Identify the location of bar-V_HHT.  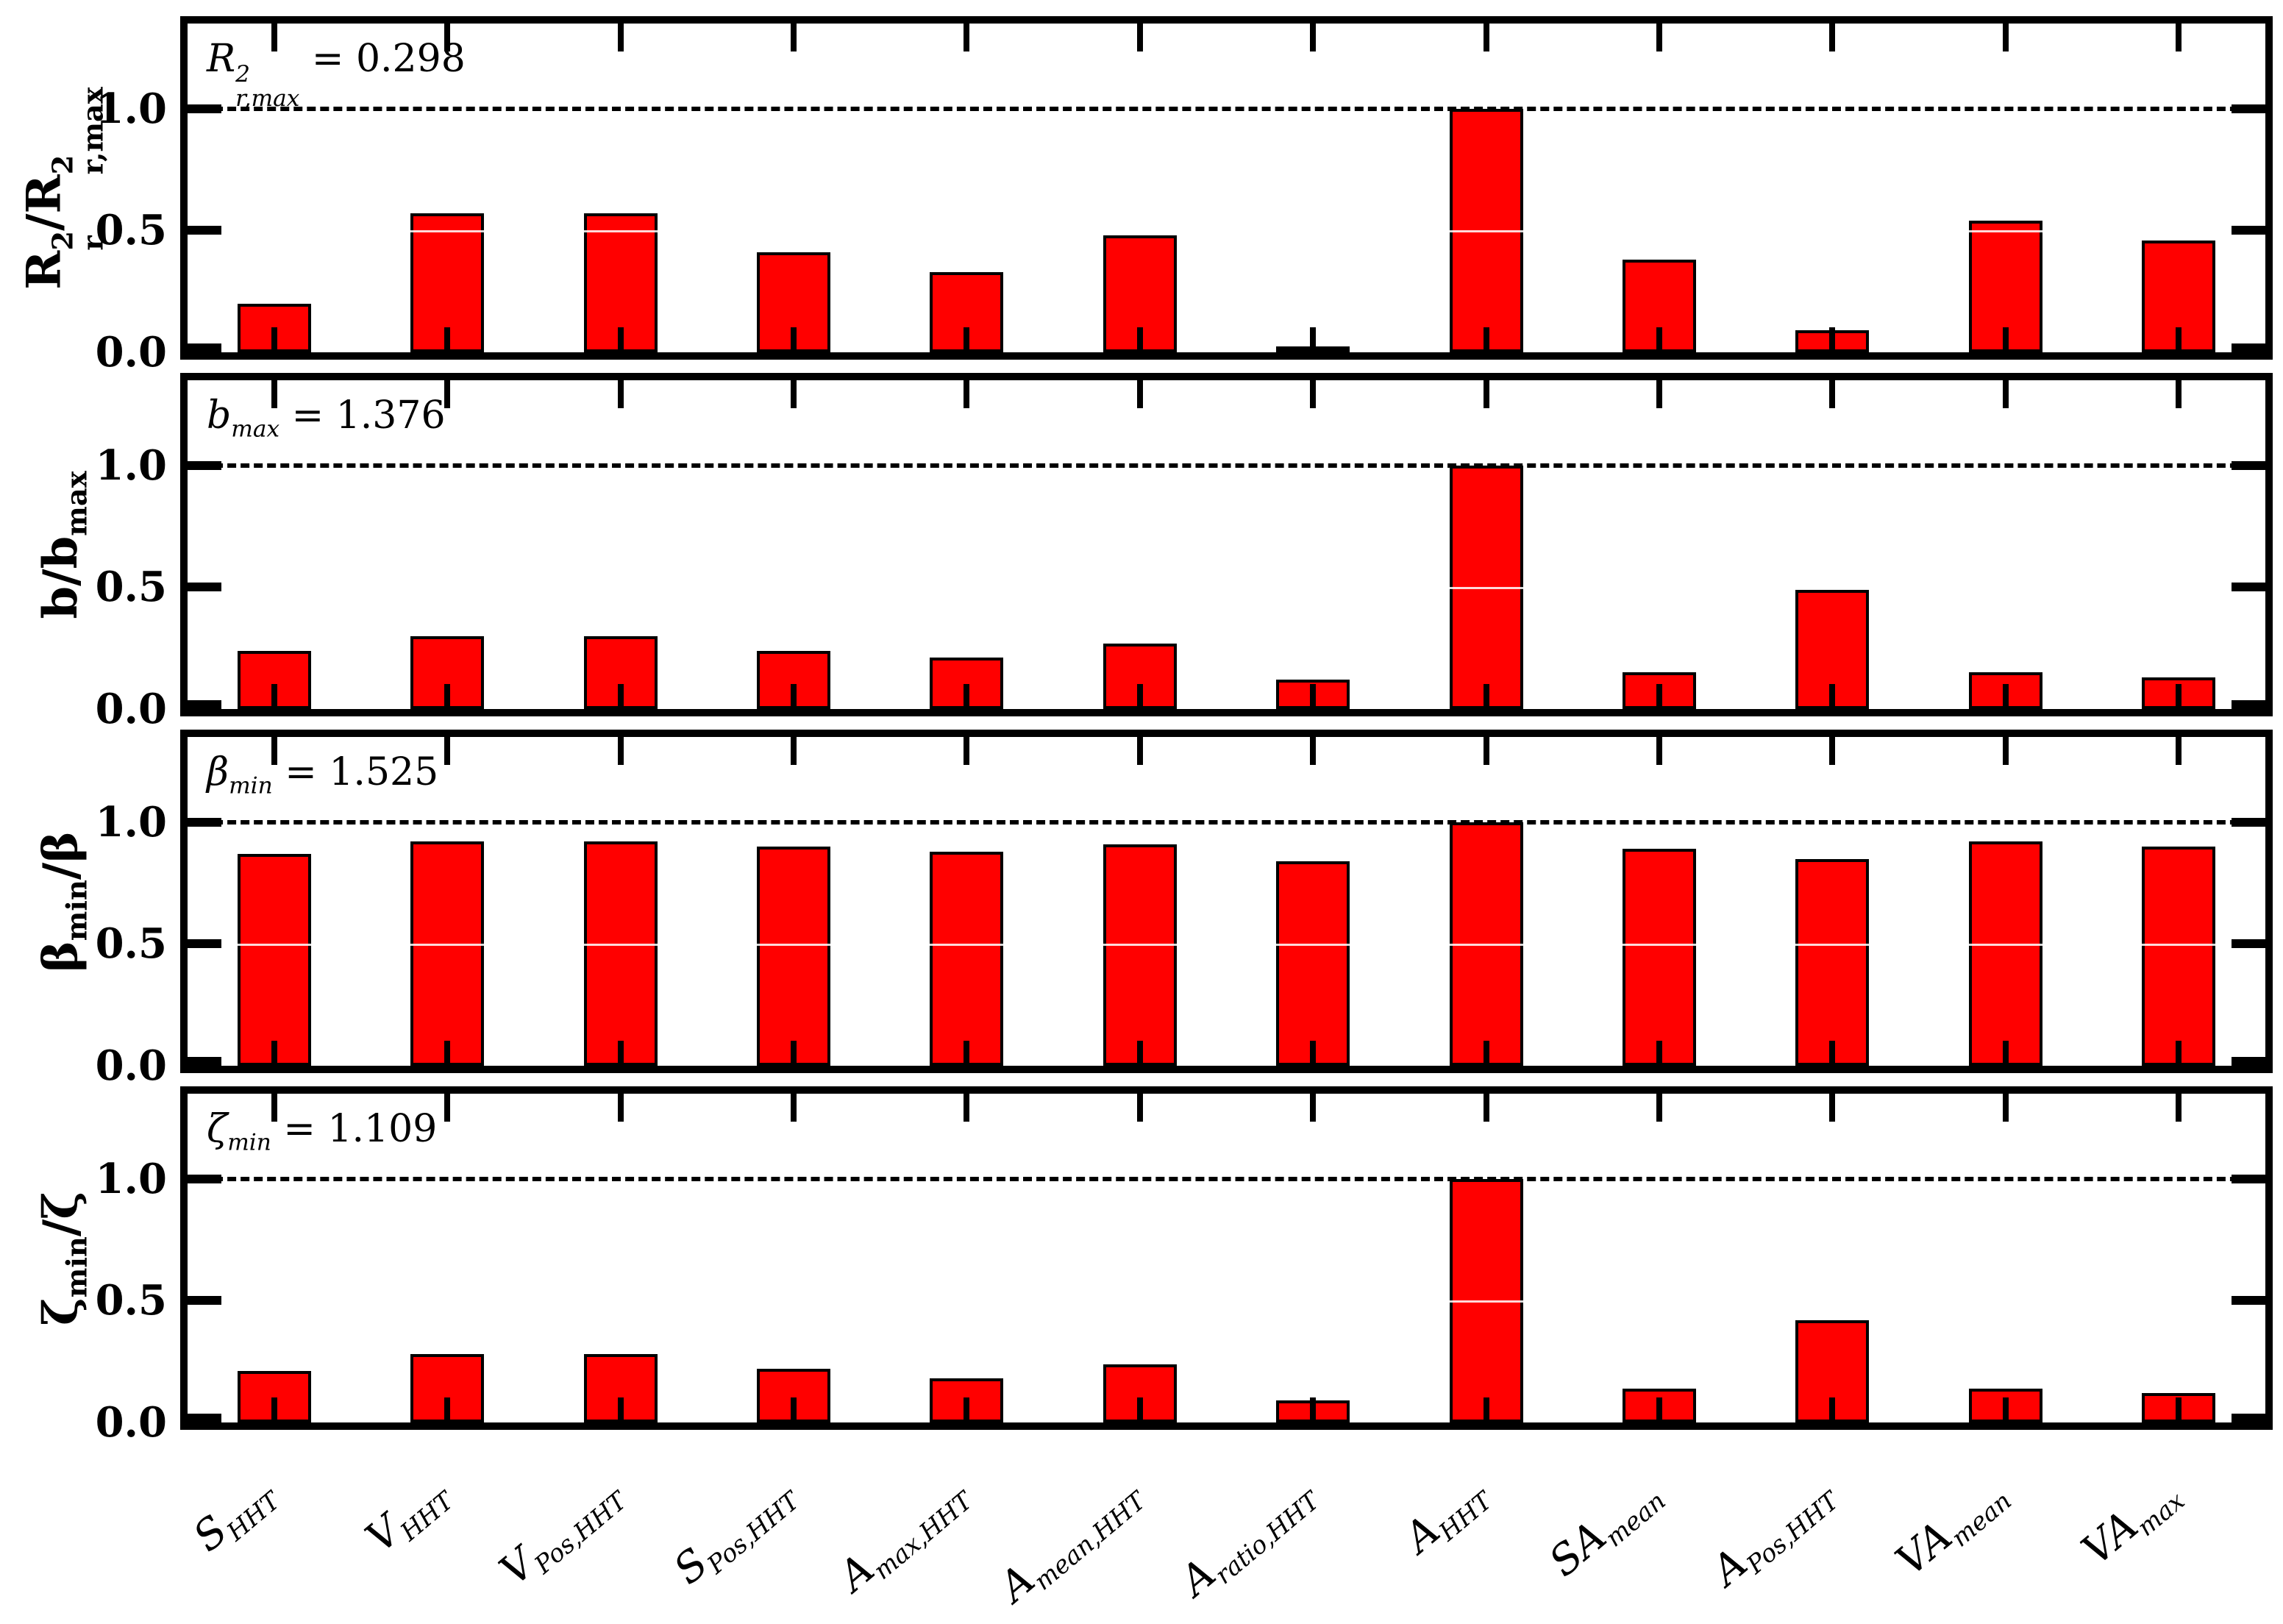
(447, 953).